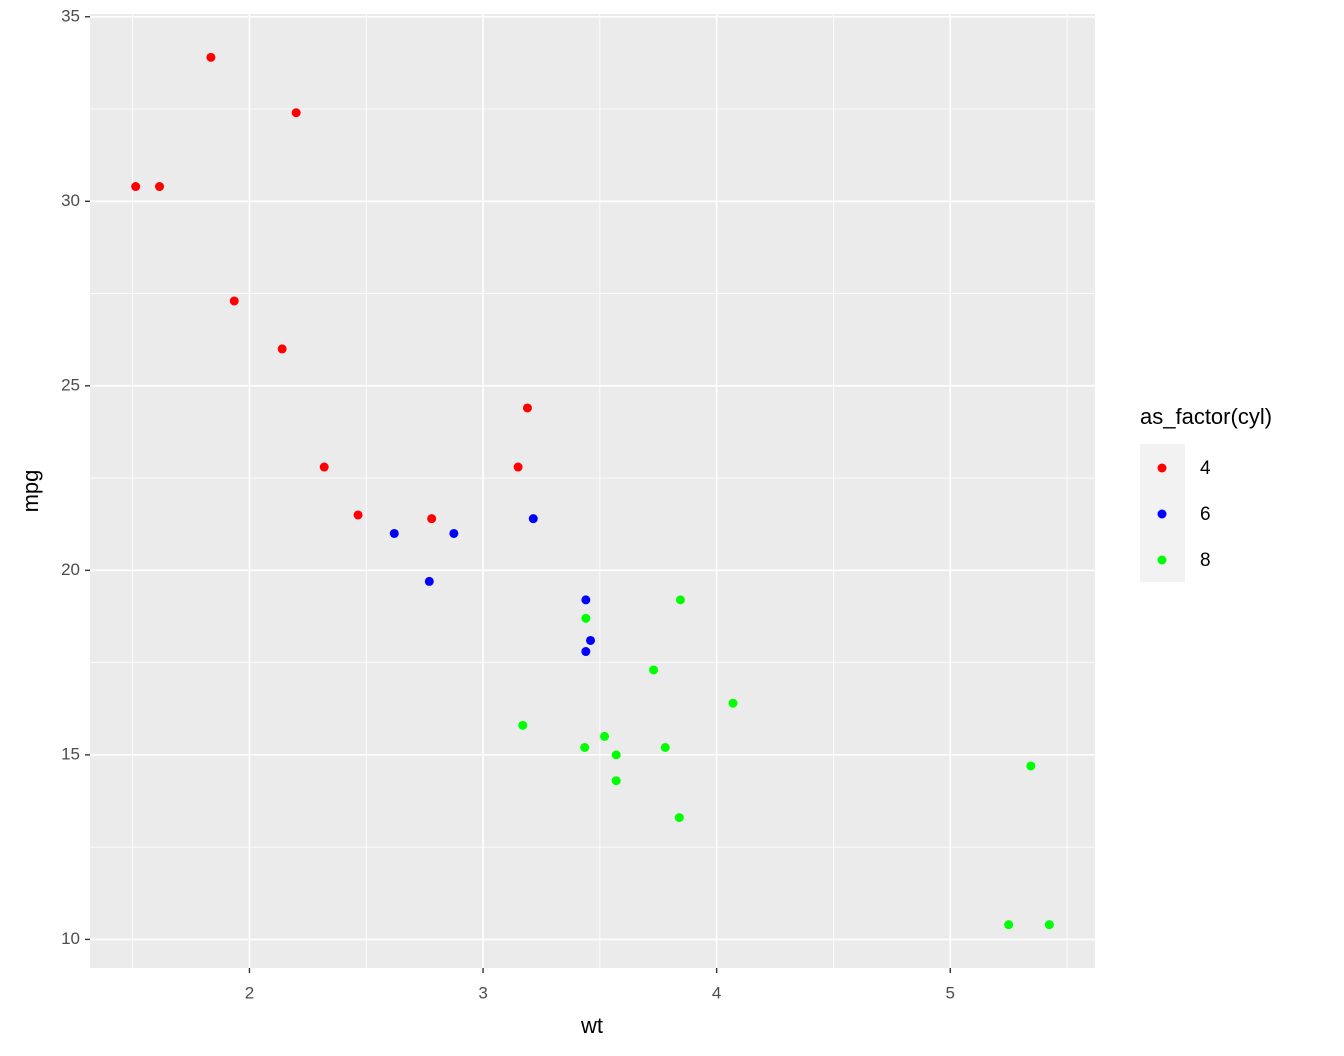  I want to click on legend-label: 8, so click(1205, 560).